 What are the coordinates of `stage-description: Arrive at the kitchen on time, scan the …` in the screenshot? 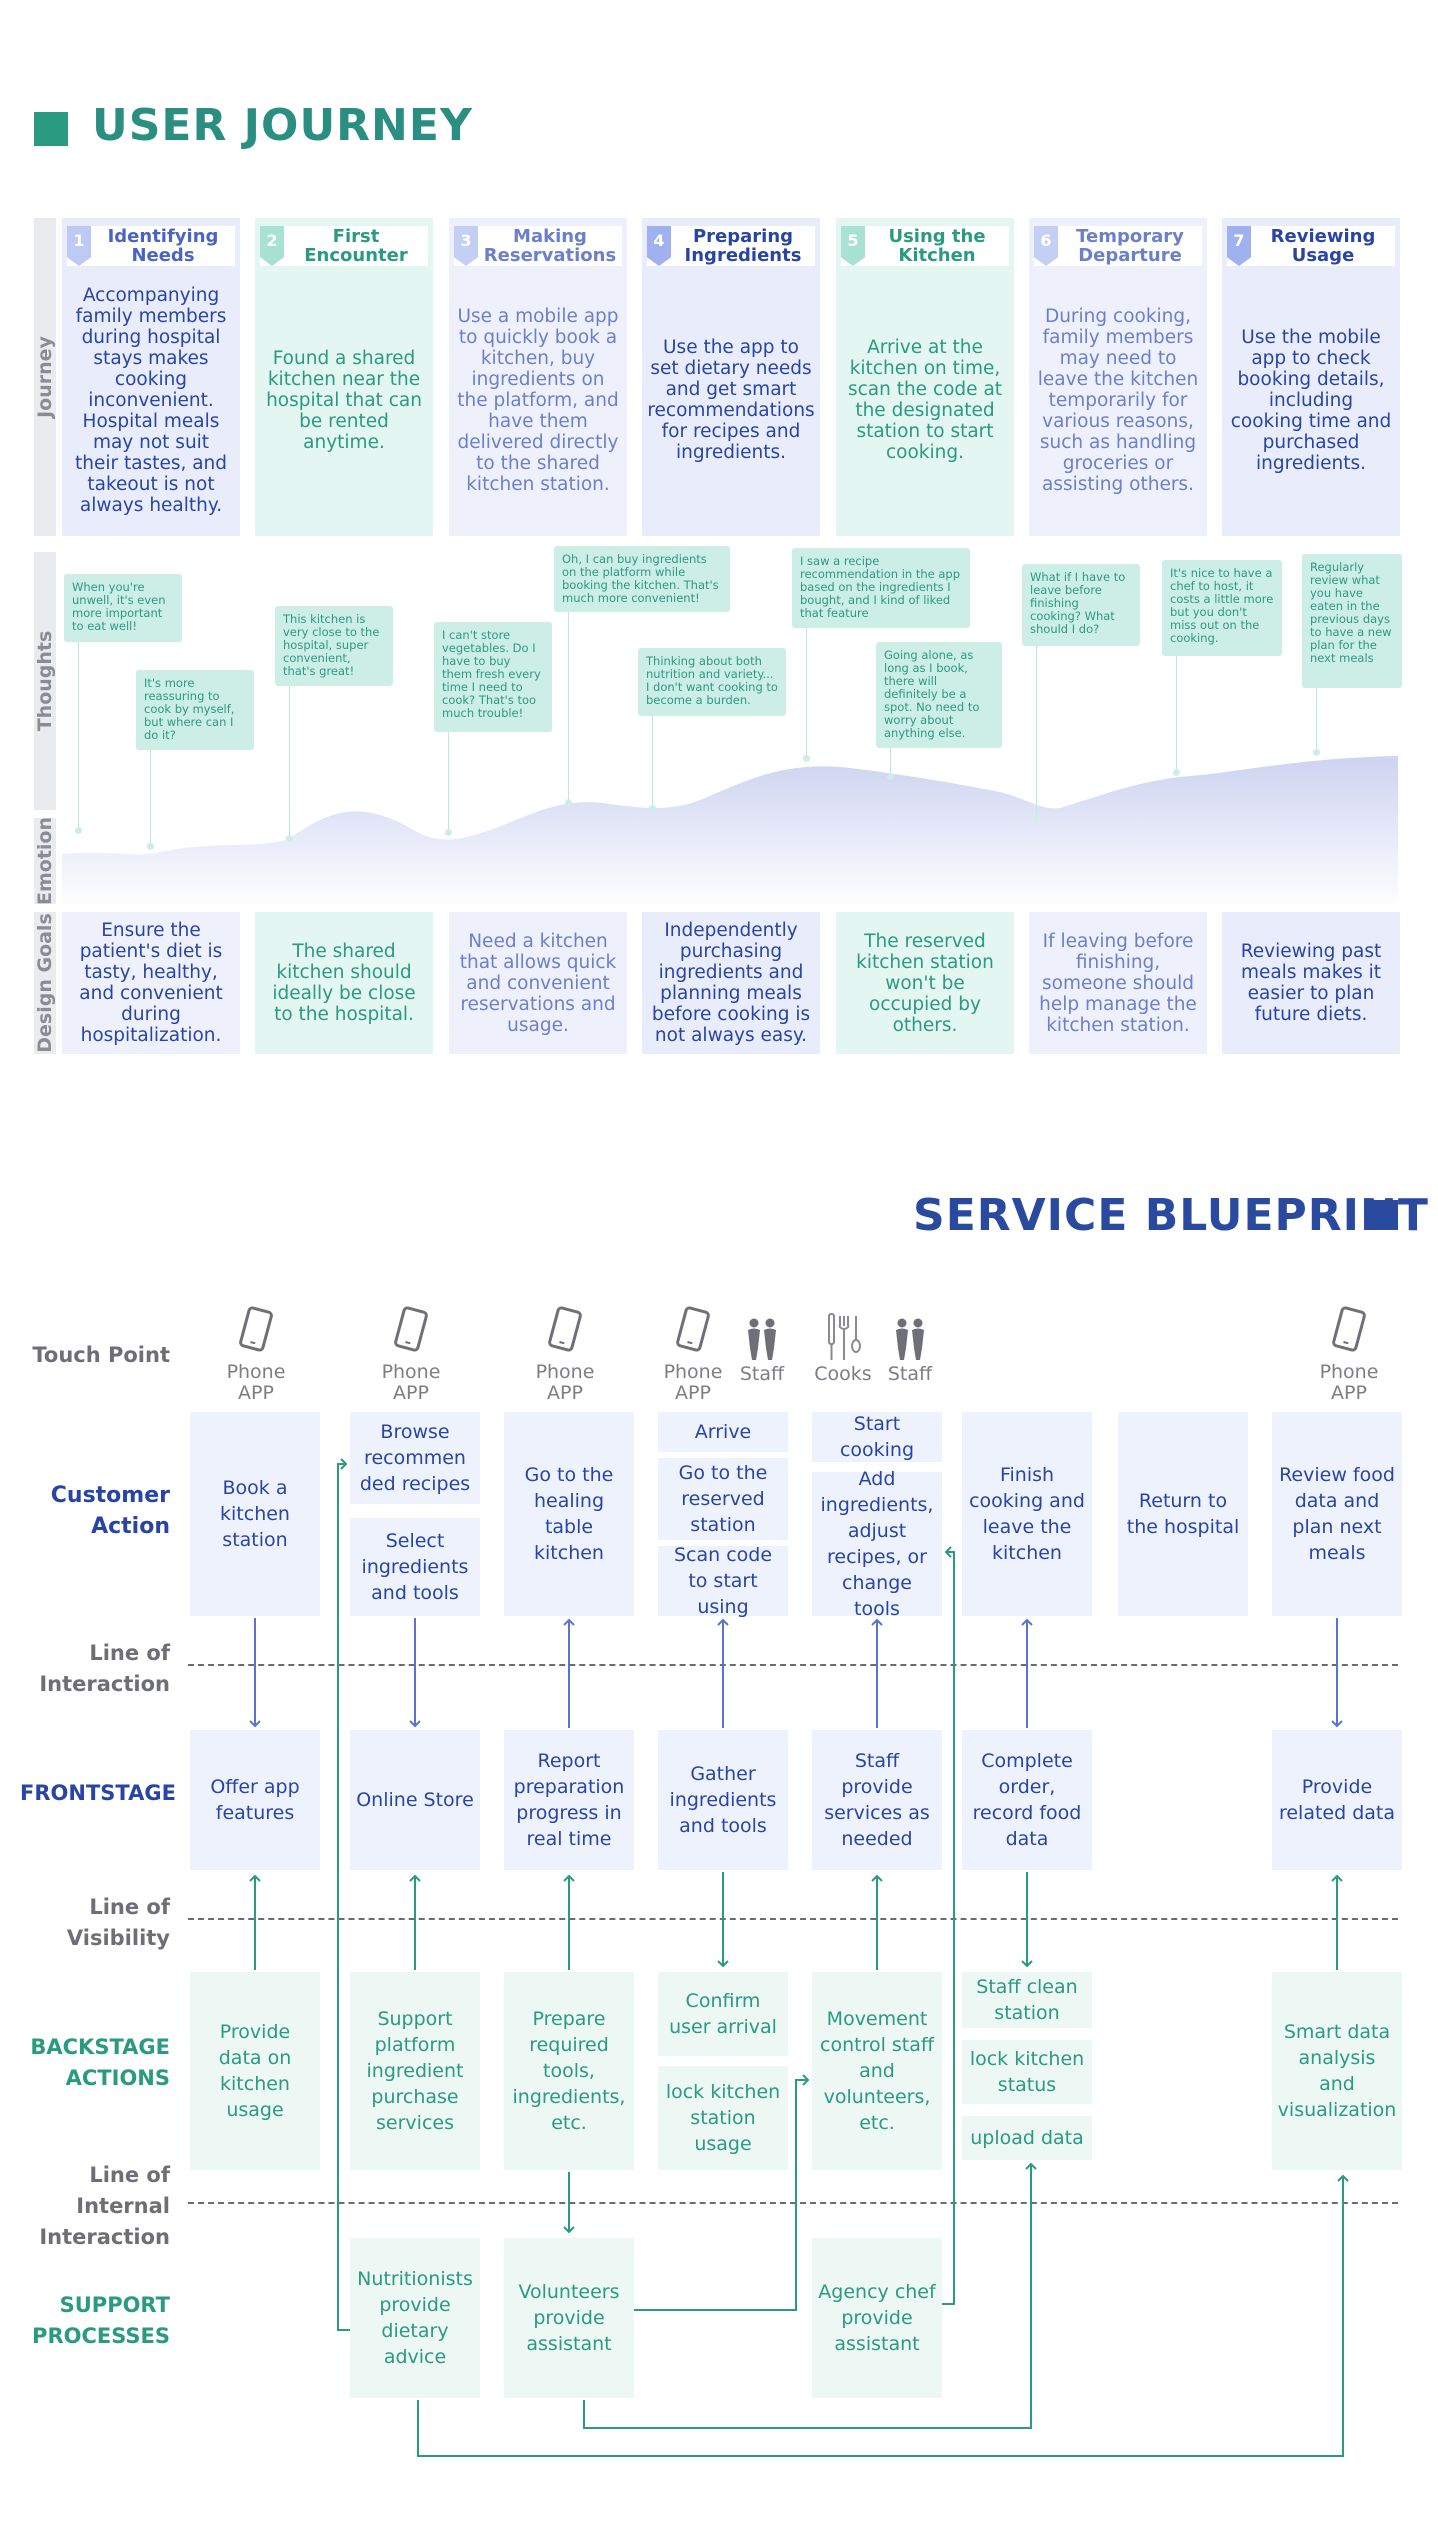 It's located at (925, 400).